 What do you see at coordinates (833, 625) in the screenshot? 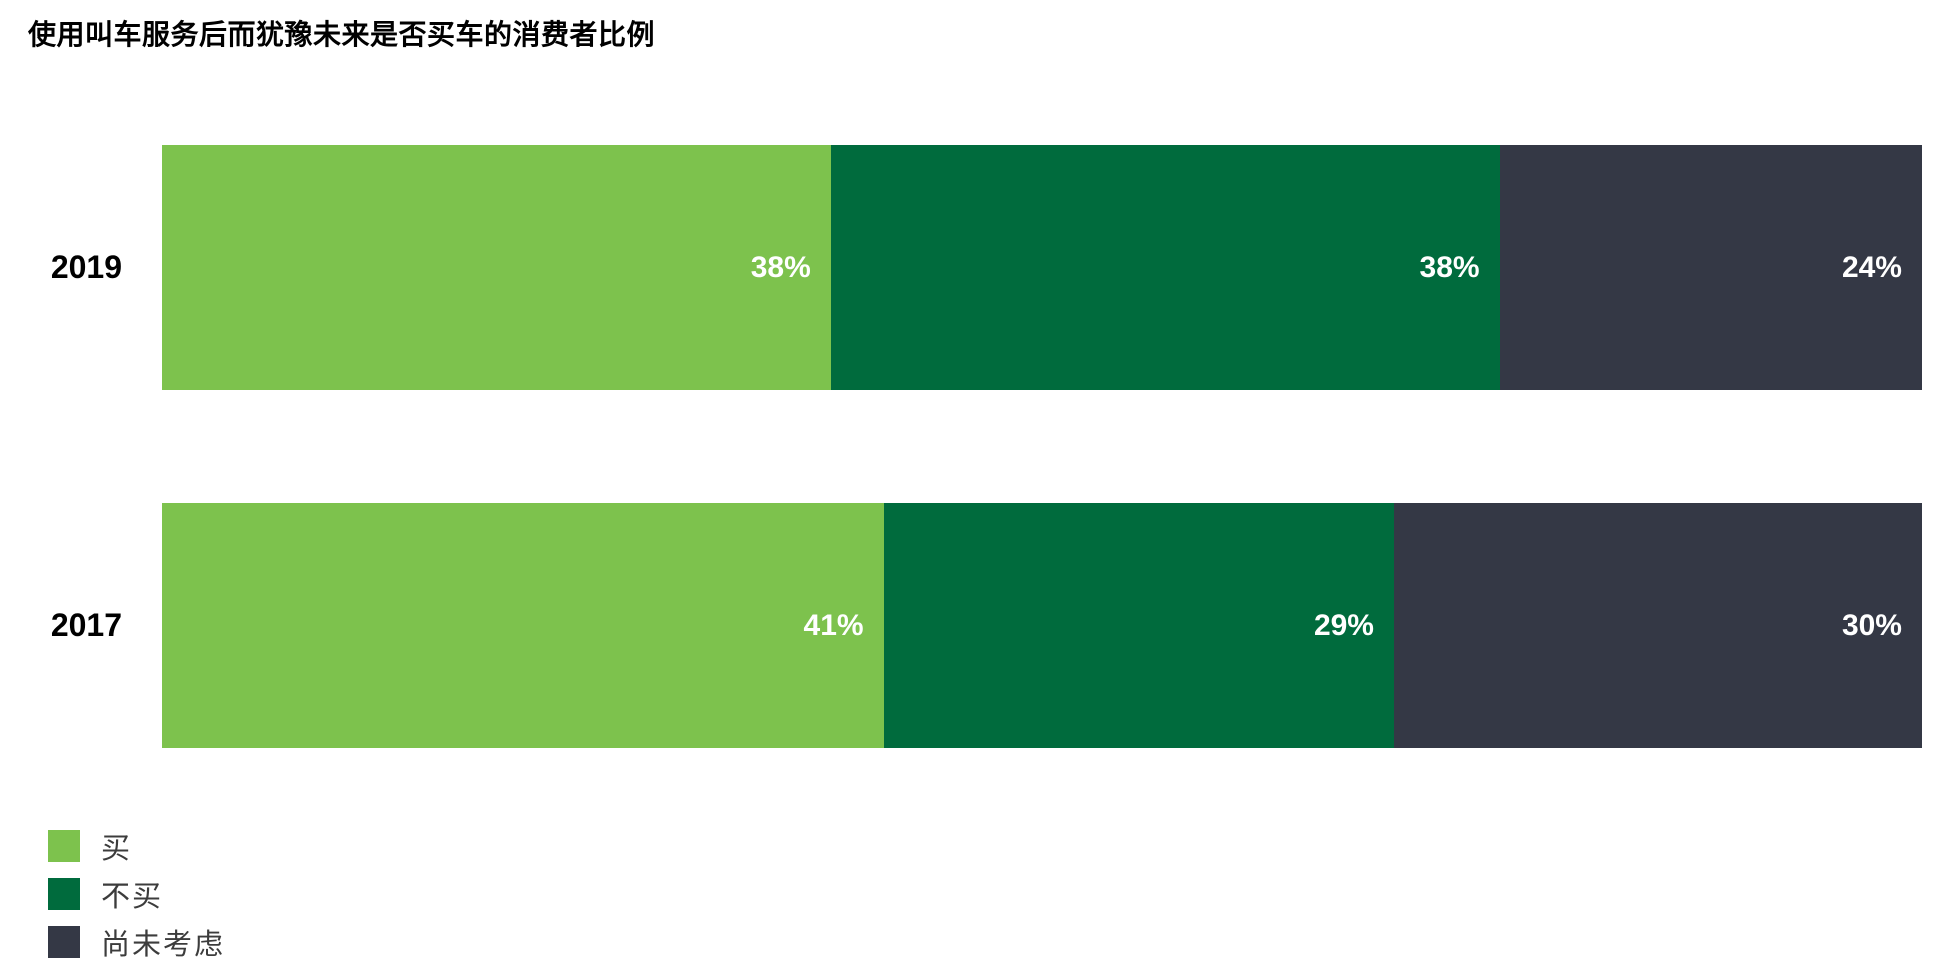
I see `segment-value-label: 41%` at bounding box center [833, 625].